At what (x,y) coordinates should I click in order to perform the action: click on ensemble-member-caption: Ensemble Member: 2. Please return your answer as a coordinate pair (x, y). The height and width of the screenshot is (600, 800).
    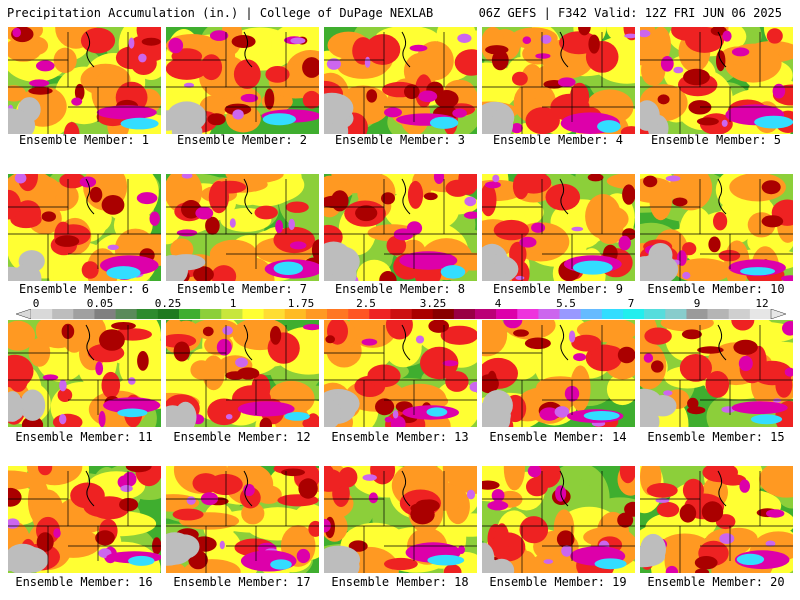
    Looking at the image, I should click on (242, 140).